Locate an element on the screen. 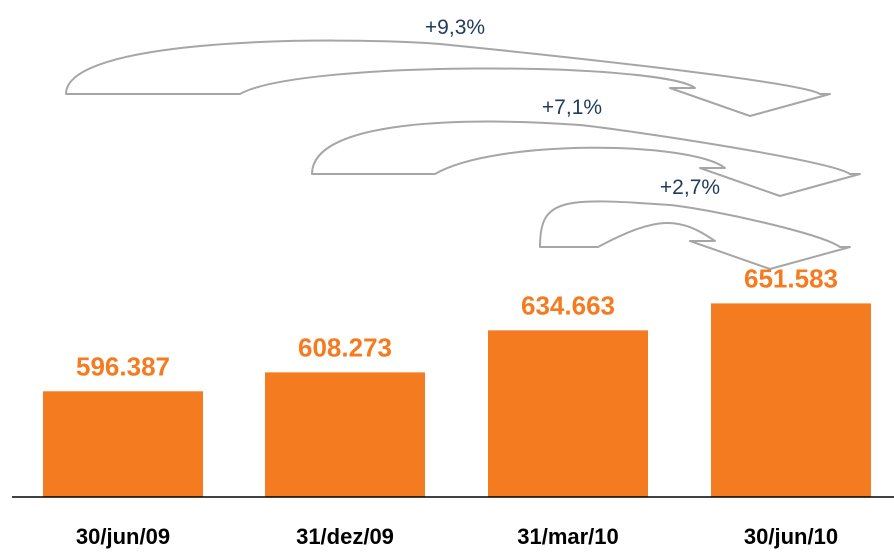 Image resolution: width=894 pixels, height=555 pixels. growth-label-1: +9,3% is located at coordinates (455, 27).